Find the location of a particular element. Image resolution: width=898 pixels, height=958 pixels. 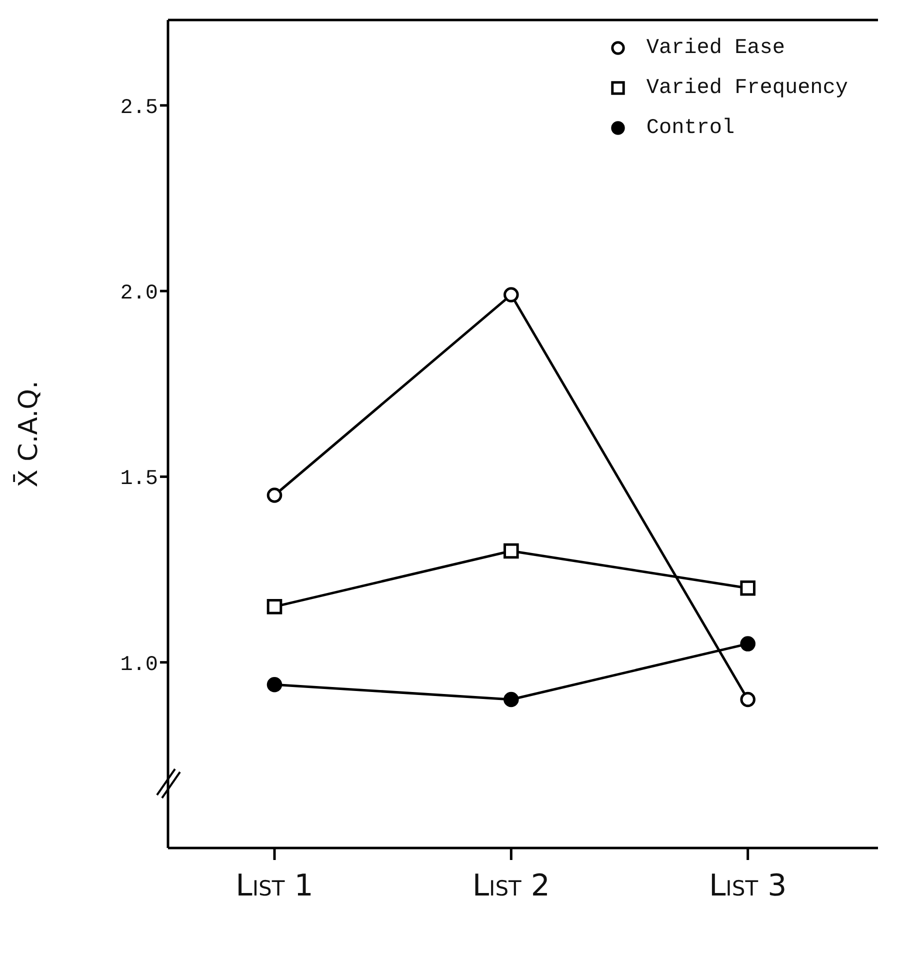

x-tick-label: List 2 is located at coordinates (511, 886).